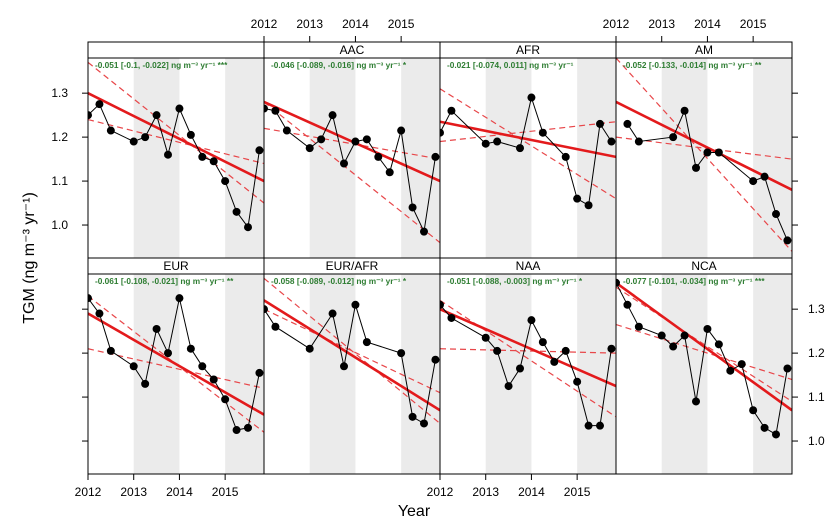 The image size is (828, 522). What do you see at coordinates (816, 309) in the screenshot?
I see `y-tick-label: 1.3` at bounding box center [816, 309].